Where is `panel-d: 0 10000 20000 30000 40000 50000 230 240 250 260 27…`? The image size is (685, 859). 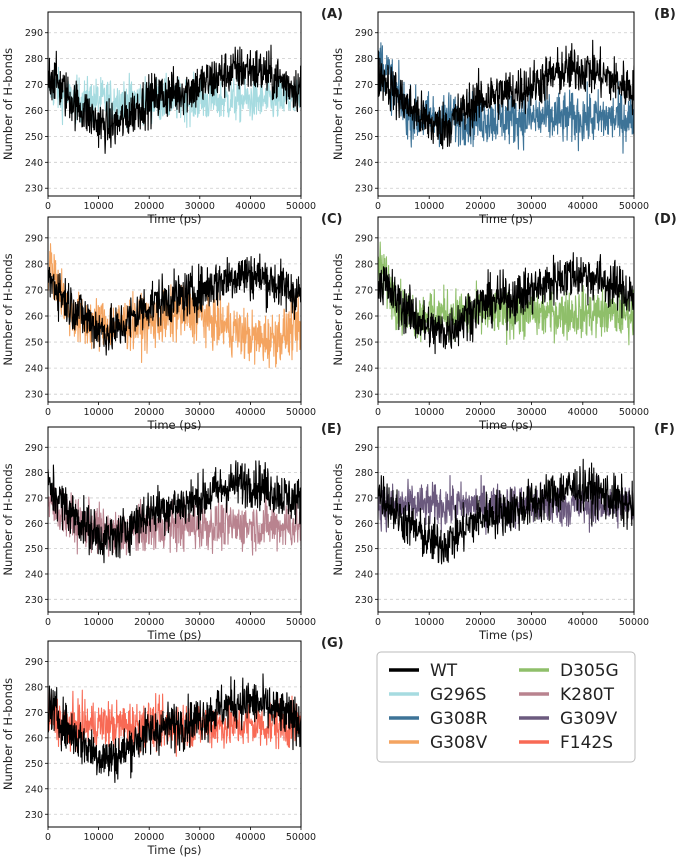 panel-d: 0 10000 20000 30000 40000 50000 230 240 250 260 27… is located at coordinates (504, 322).